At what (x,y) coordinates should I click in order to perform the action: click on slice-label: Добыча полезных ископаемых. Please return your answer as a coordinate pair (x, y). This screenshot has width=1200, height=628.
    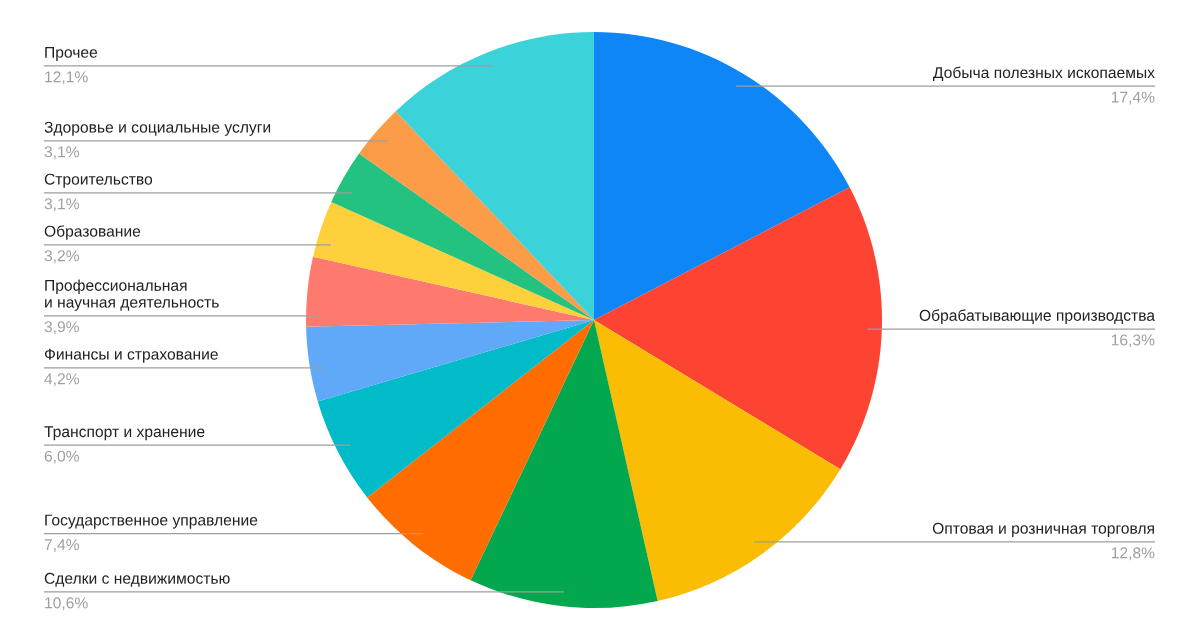
    Looking at the image, I should click on (1044, 74).